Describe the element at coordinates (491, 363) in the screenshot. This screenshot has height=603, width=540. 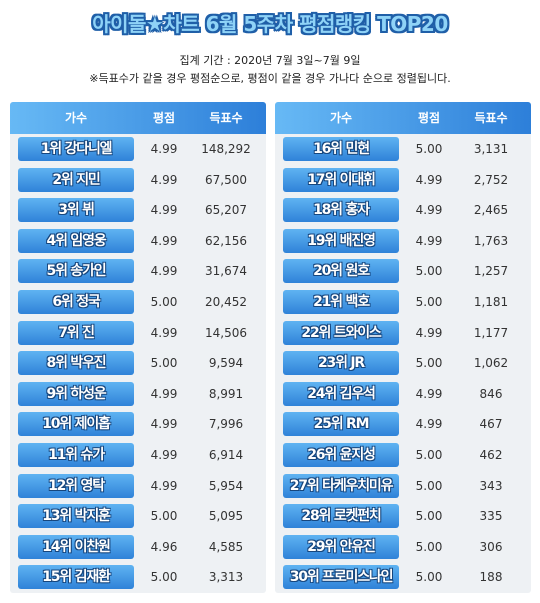
I see `votes-cell: 1,062` at that location.